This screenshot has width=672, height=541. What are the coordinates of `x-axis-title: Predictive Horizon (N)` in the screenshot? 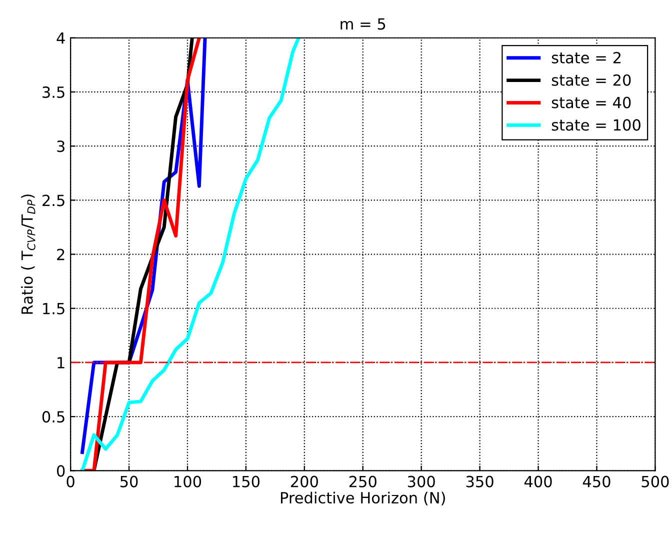 It's located at (362, 499).